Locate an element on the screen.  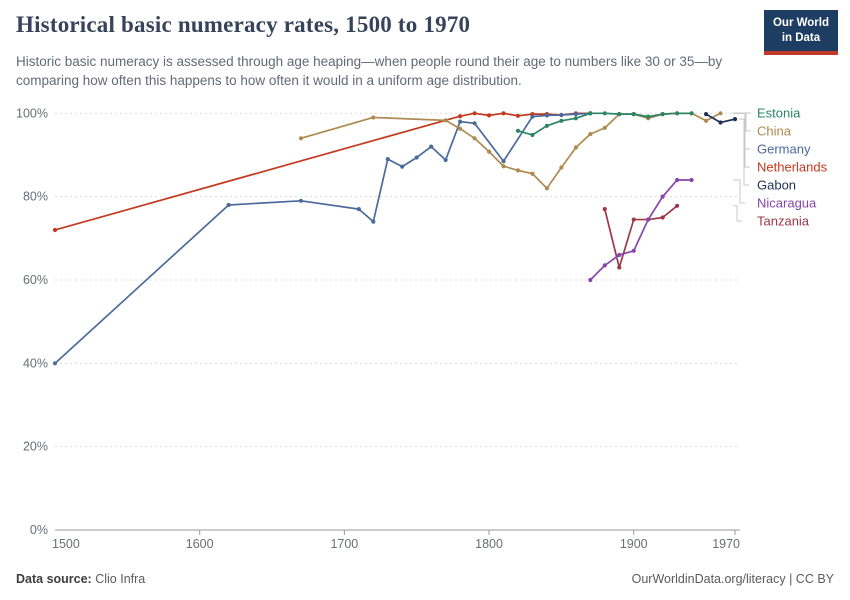
y-tick-label: 60% is located at coordinates (35, 280).